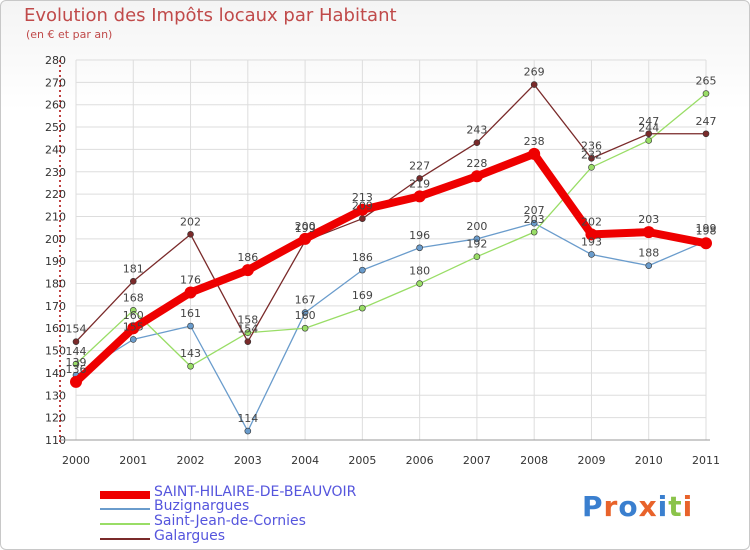 The image size is (750, 550). Describe the element at coordinates (133, 315) in the screenshot. I see `data-label: 160` at that location.